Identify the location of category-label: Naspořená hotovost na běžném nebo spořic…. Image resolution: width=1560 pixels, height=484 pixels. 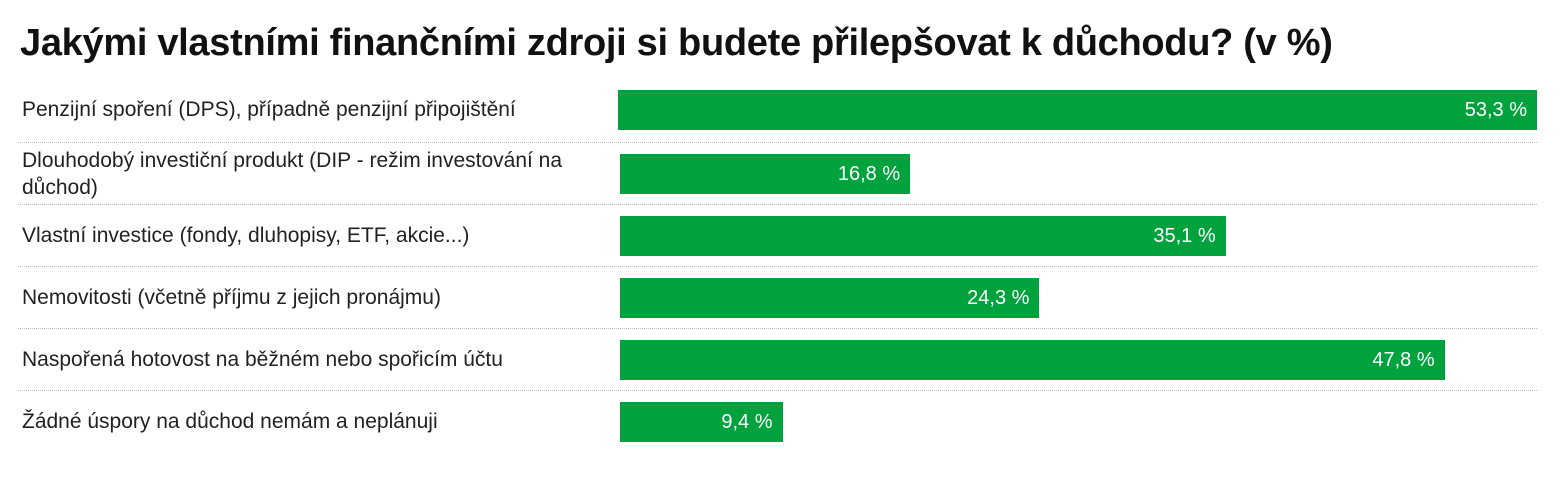
(262, 359).